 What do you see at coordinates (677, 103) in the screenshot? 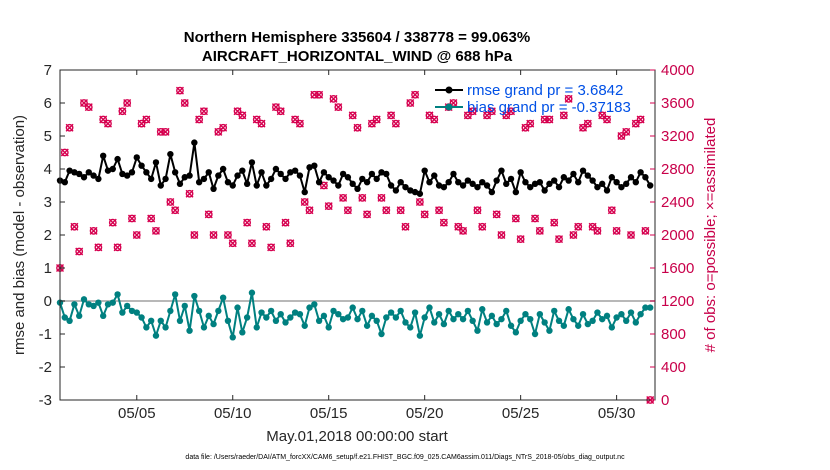
I see `right-tick-label: 3600` at bounding box center [677, 103].